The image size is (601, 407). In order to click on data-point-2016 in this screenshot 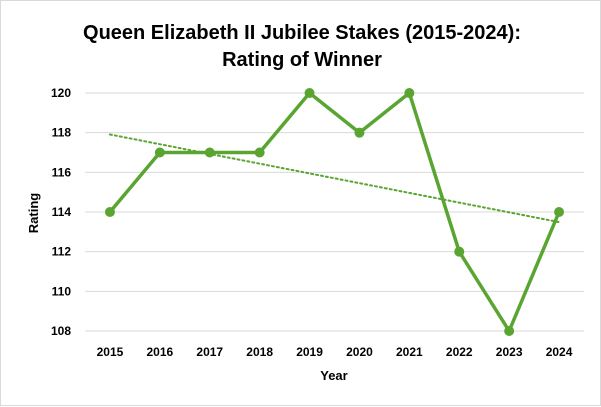, I will do `click(159, 152)`.